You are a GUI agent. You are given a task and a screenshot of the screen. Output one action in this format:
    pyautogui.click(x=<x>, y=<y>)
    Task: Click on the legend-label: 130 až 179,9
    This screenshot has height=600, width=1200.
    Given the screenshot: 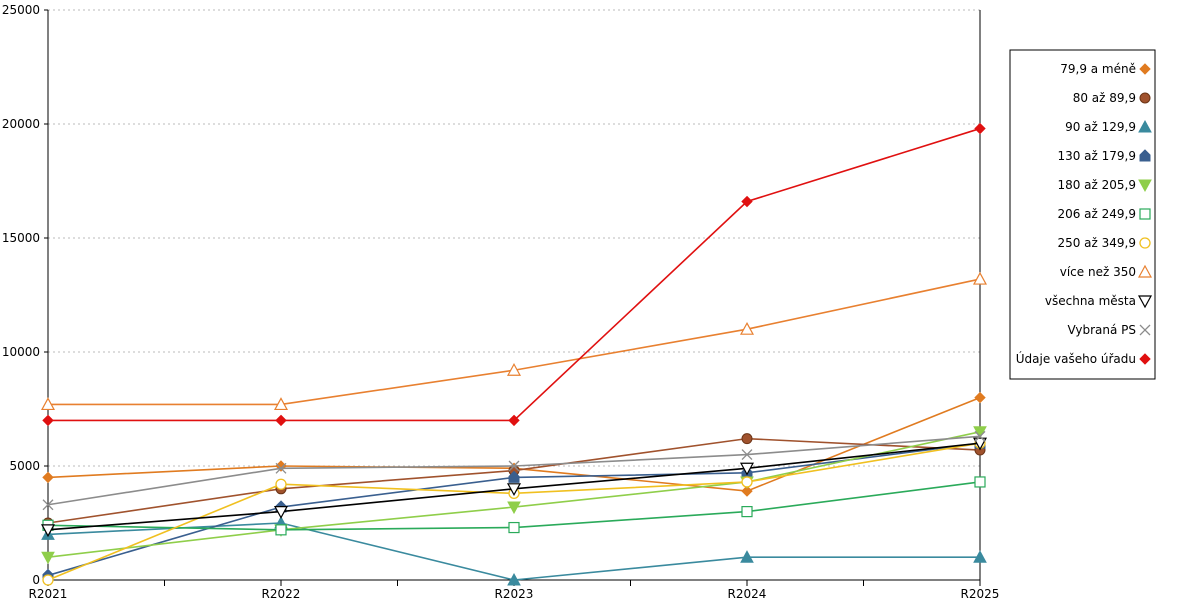 What is the action you would take?
    pyautogui.click(x=1096, y=156)
    